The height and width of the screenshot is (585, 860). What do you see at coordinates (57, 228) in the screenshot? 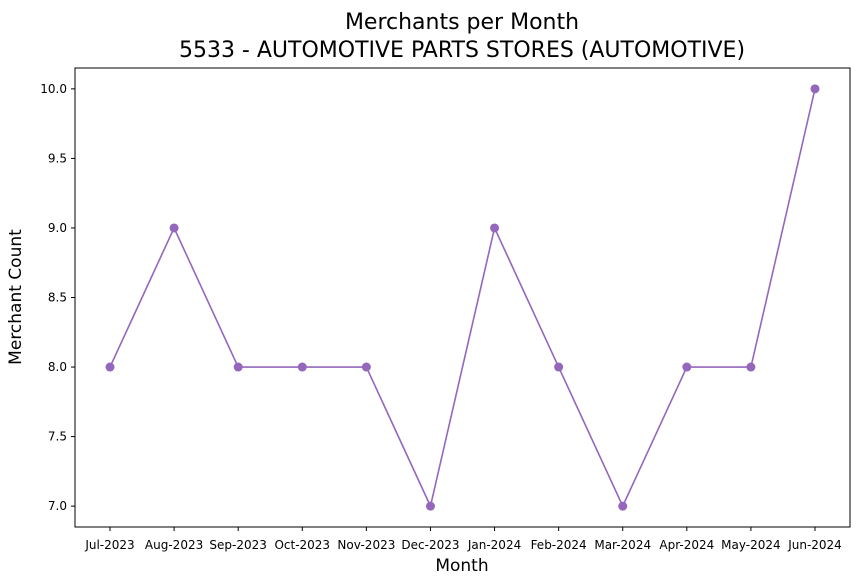
I see `y-tick-label: 9.0` at bounding box center [57, 228].